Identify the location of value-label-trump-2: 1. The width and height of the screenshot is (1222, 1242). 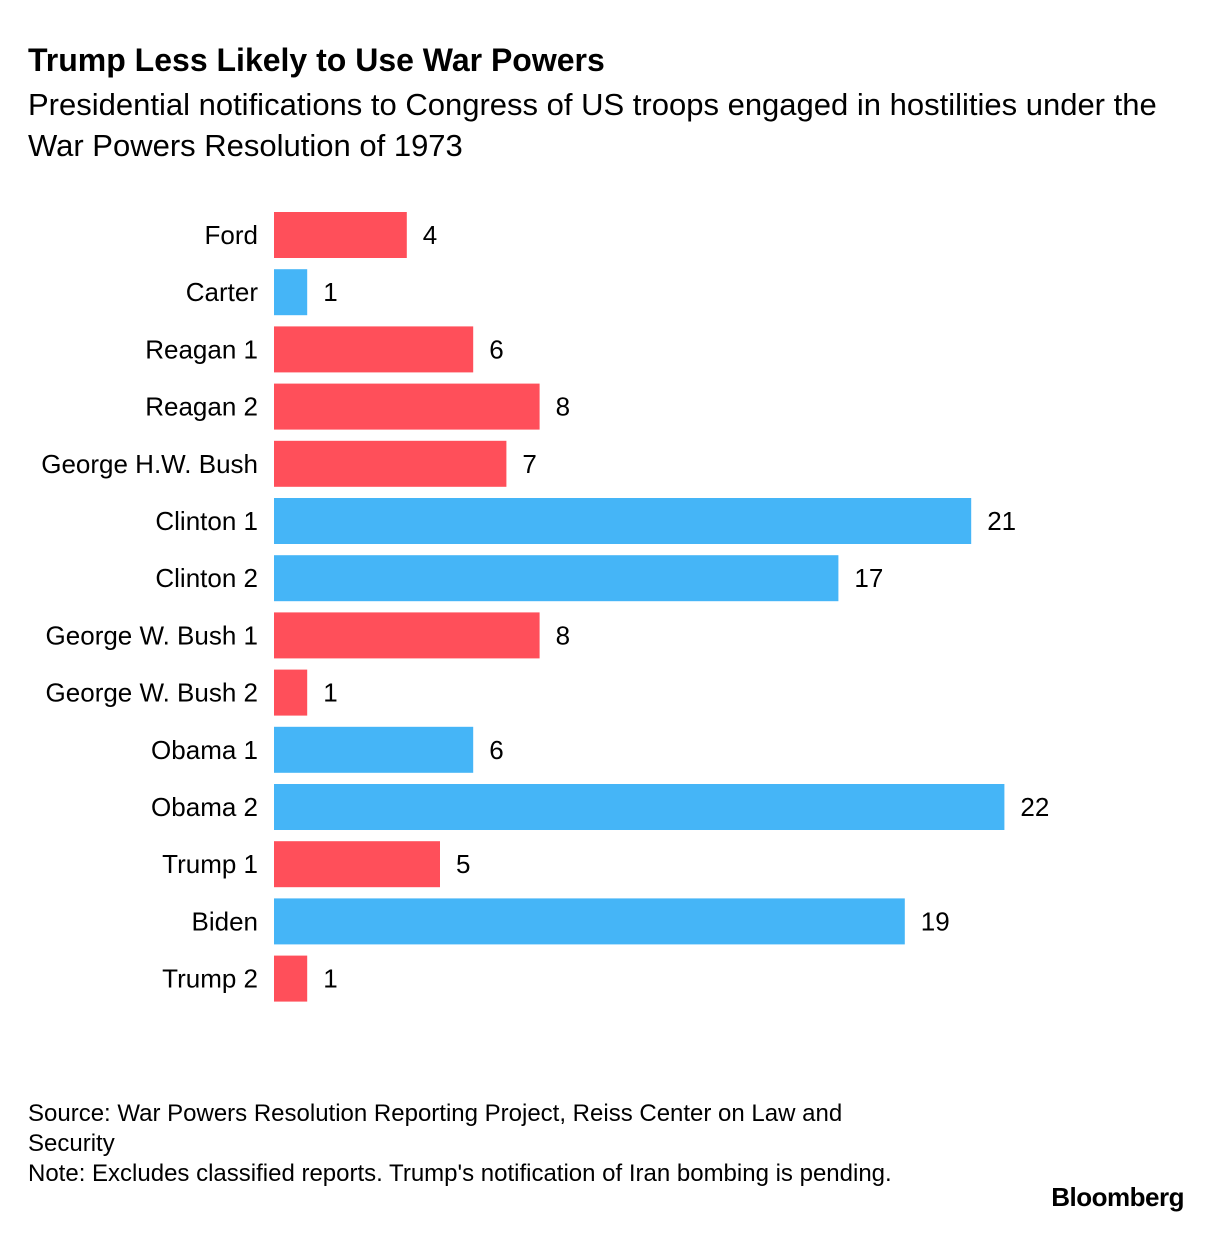
(330, 979).